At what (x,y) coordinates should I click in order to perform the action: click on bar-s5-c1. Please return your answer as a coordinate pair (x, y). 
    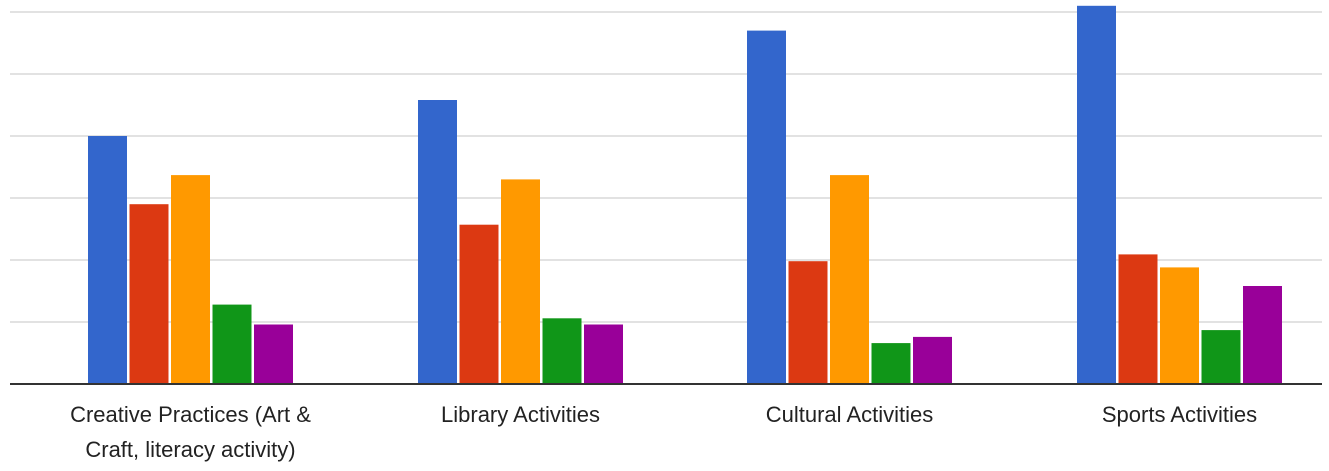
    Looking at the image, I should click on (273, 354).